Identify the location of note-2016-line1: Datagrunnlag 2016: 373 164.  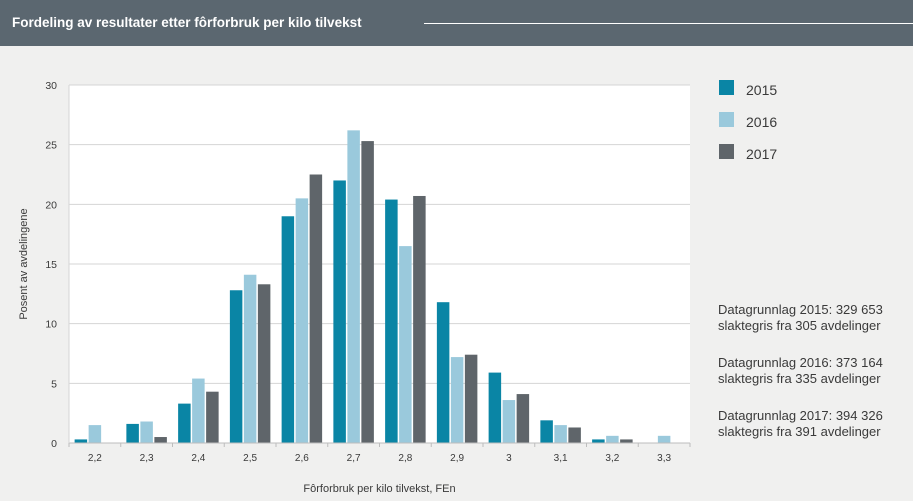
(800, 362).